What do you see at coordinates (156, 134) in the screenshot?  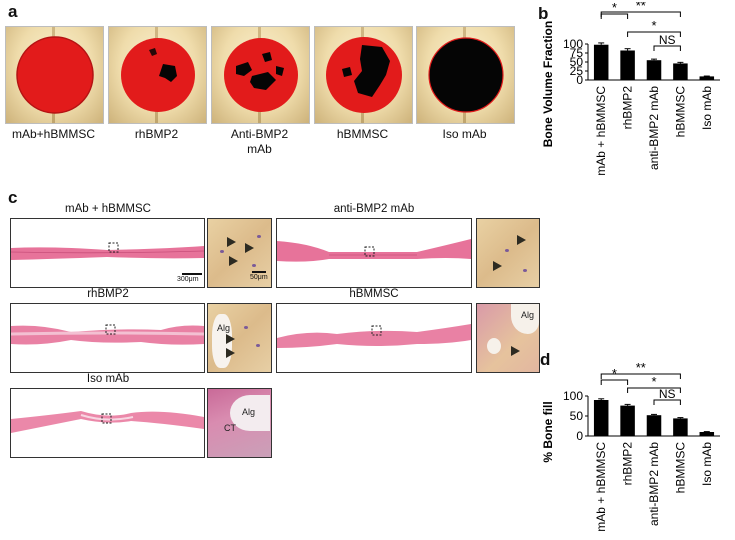 I see `label-rhbmp2: rhBMP2` at bounding box center [156, 134].